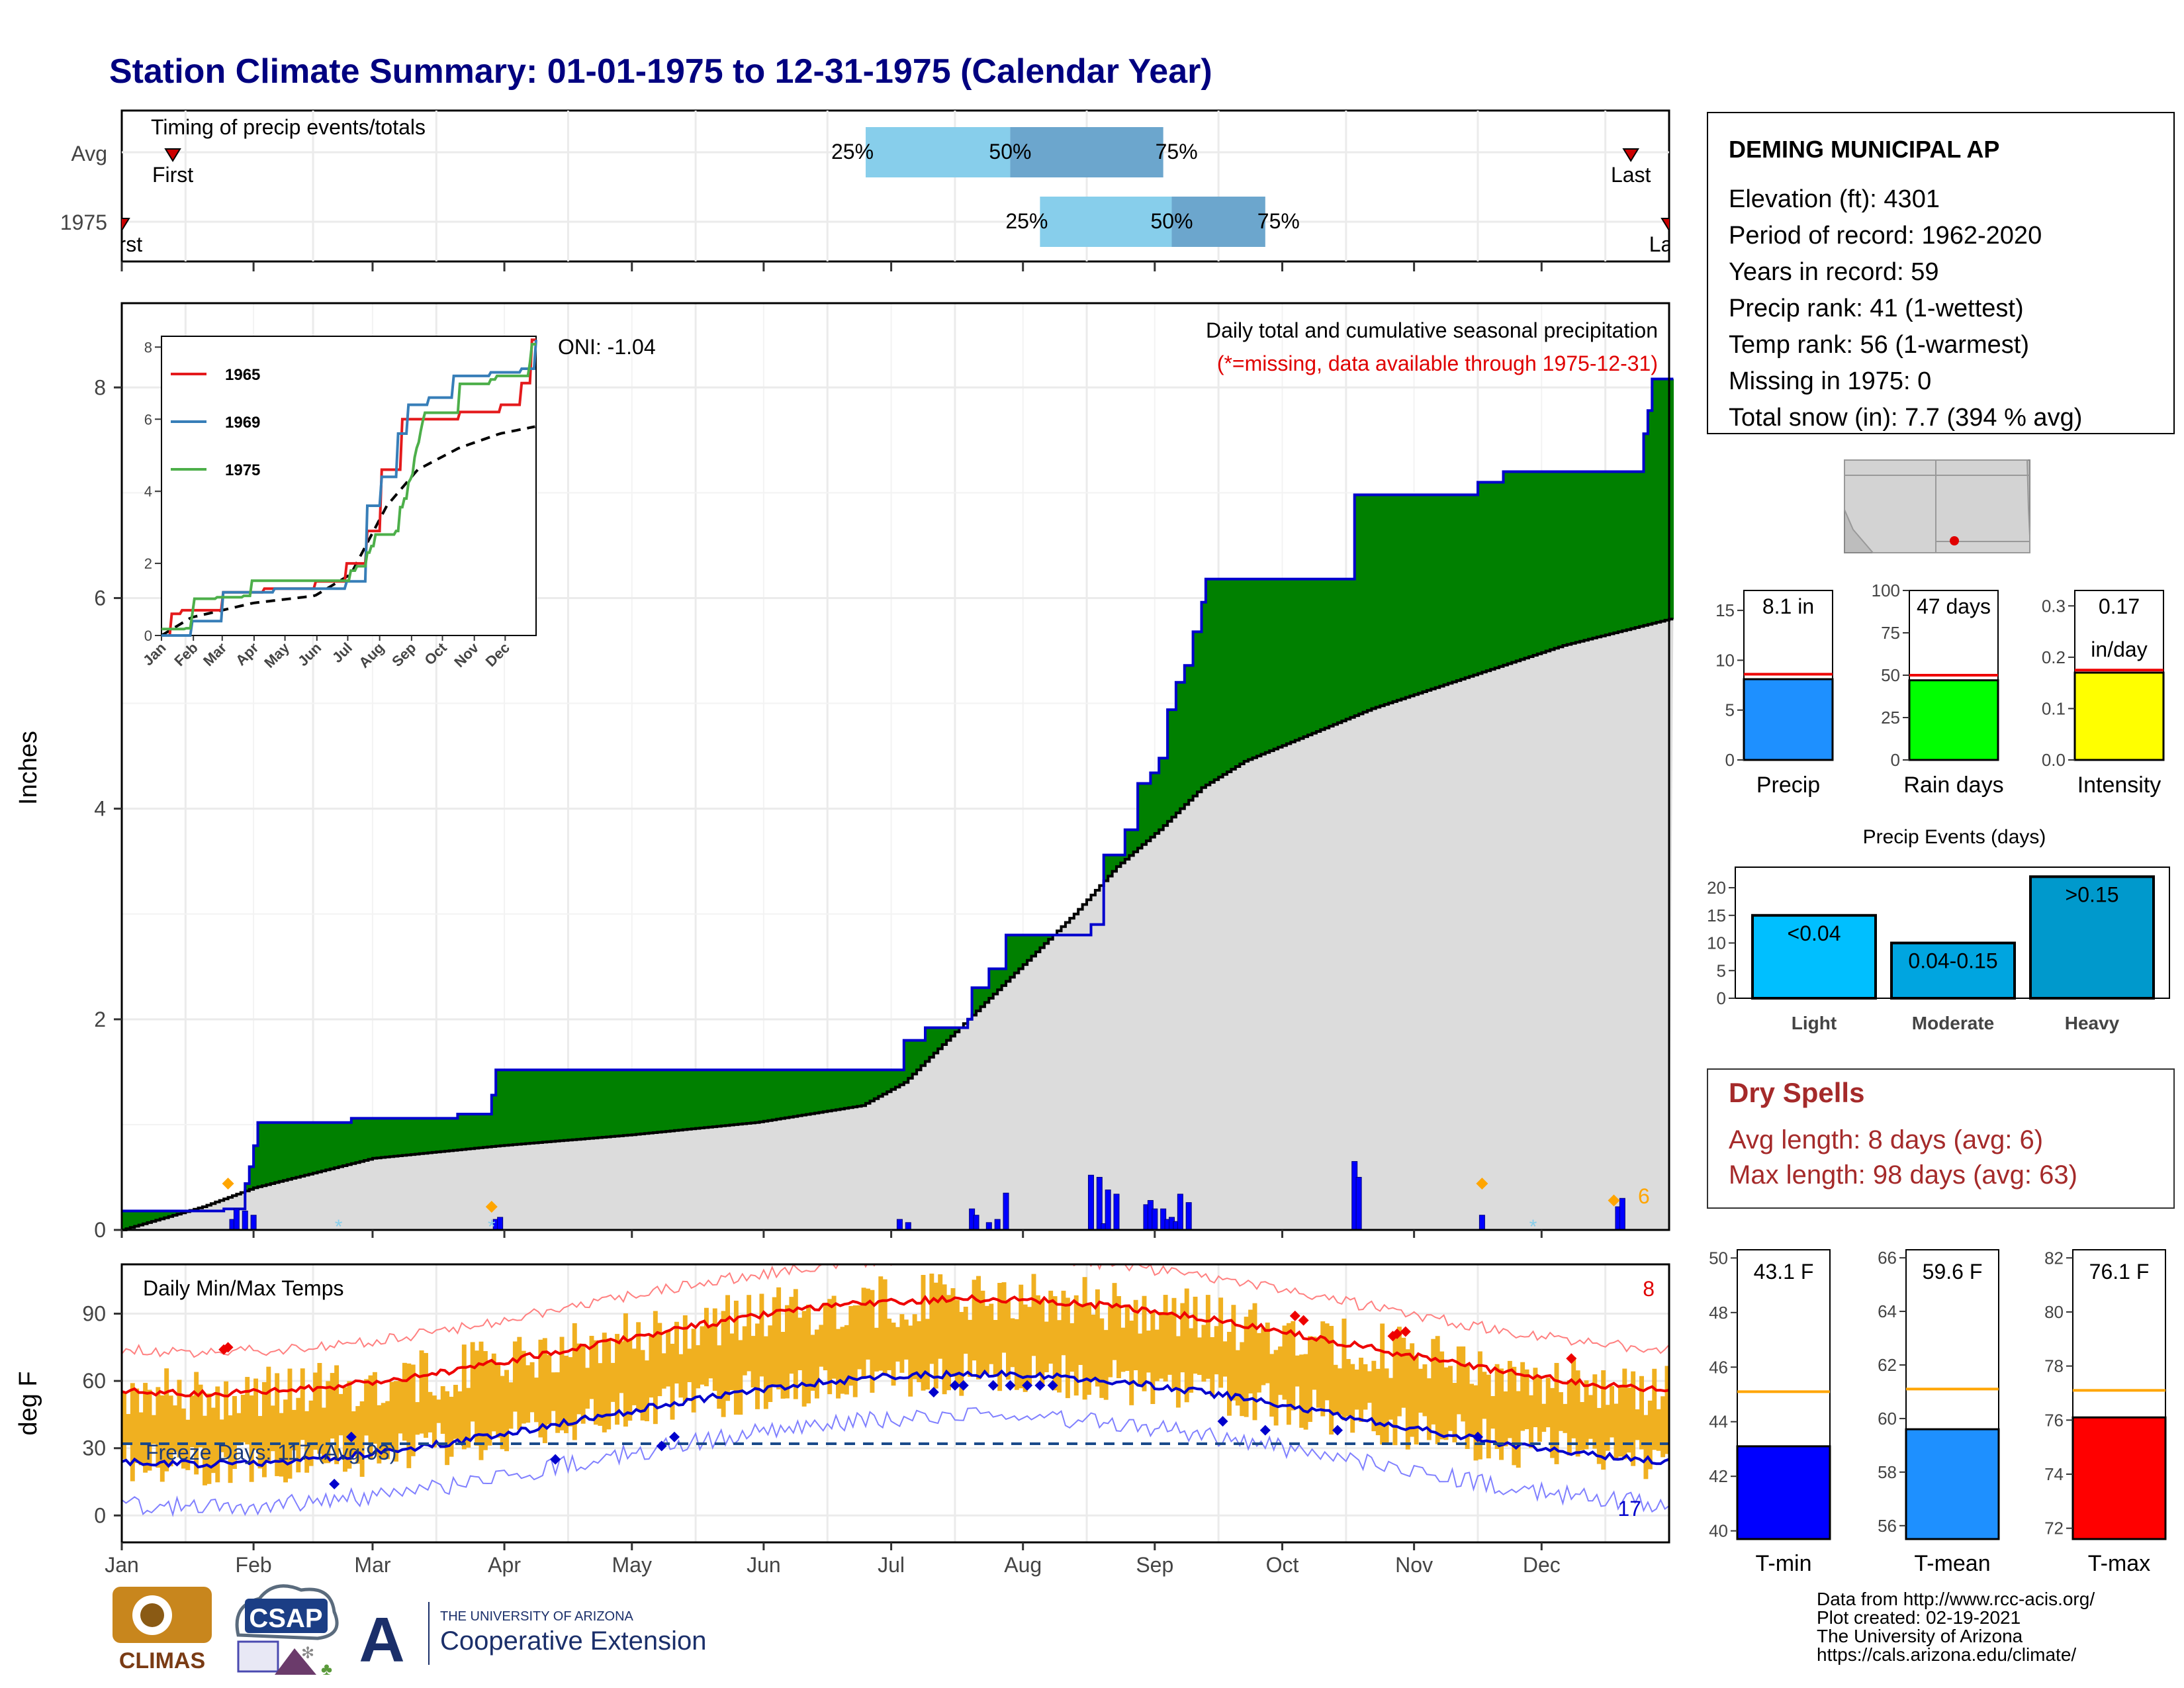 The height and width of the screenshot is (1688, 2184). Describe the element at coordinates (243, 1288) in the screenshot. I see `temp-label: Daily Min/Max Temps` at that location.